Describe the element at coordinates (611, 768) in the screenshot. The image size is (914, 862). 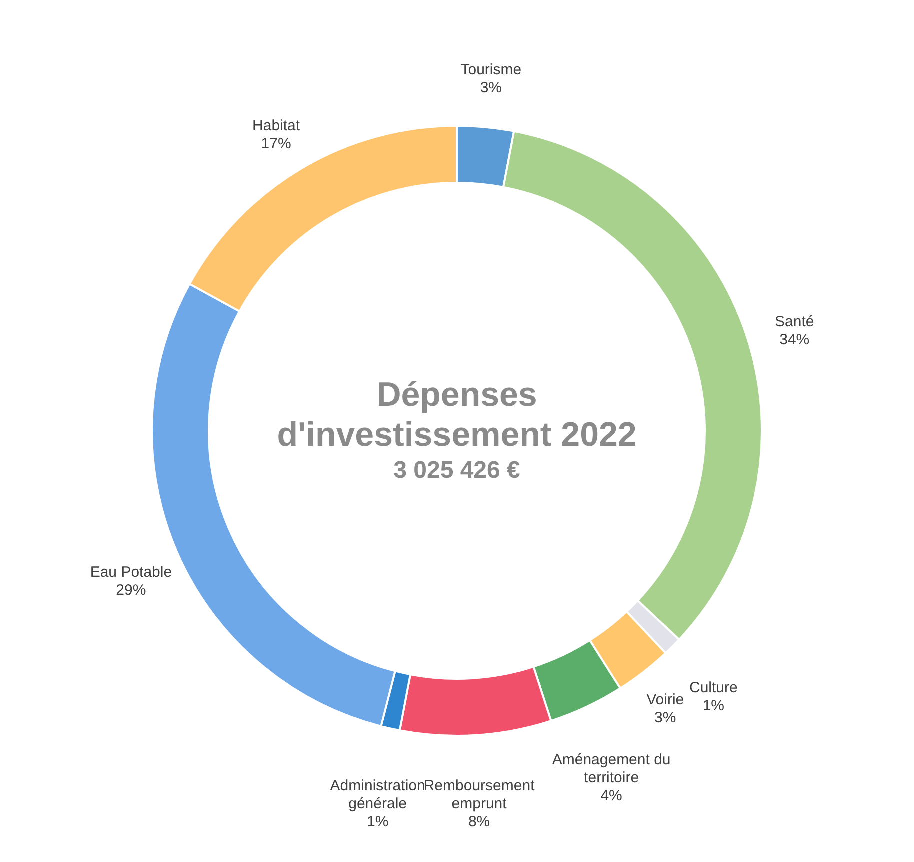
I see `slice-label: Aménagement du territoire` at that location.